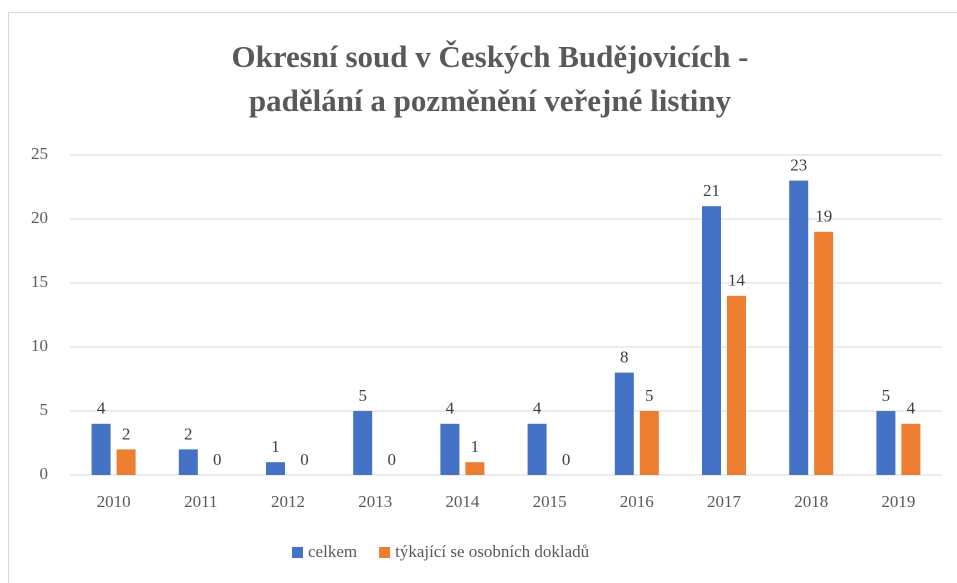 This screenshot has width=957, height=583. I want to click on legend-label: týkající se osobních dokladů, so click(492, 551).